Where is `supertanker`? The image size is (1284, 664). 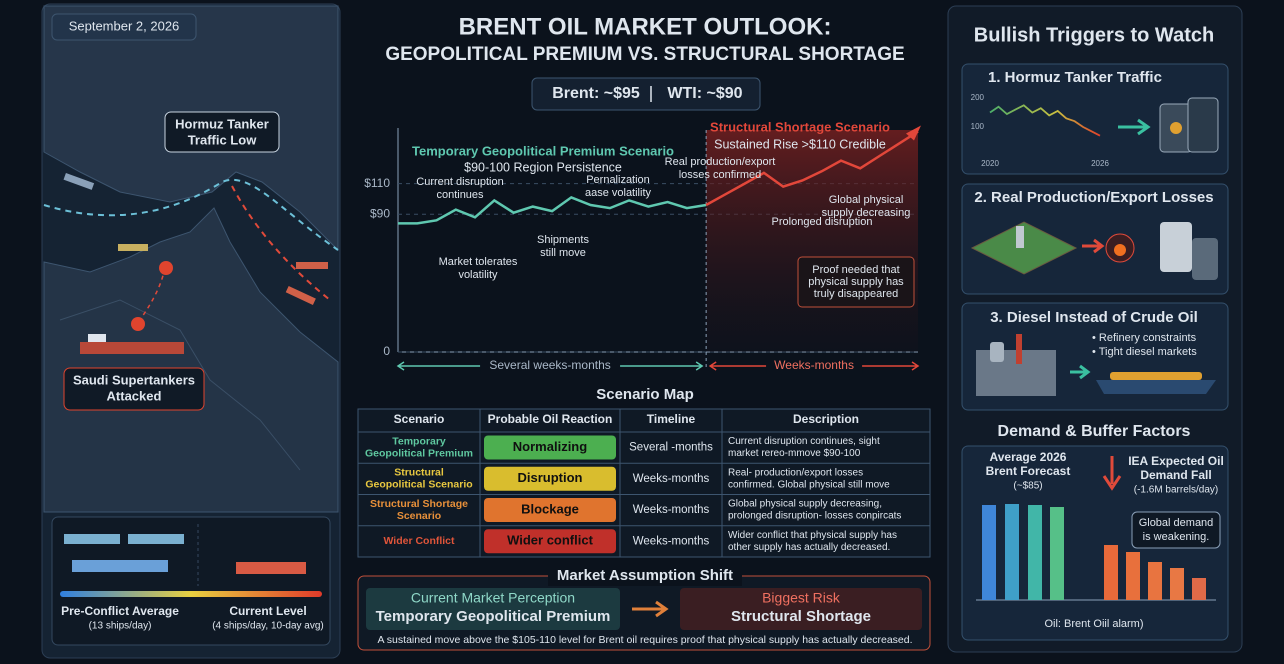 supertanker is located at coordinates (132, 348).